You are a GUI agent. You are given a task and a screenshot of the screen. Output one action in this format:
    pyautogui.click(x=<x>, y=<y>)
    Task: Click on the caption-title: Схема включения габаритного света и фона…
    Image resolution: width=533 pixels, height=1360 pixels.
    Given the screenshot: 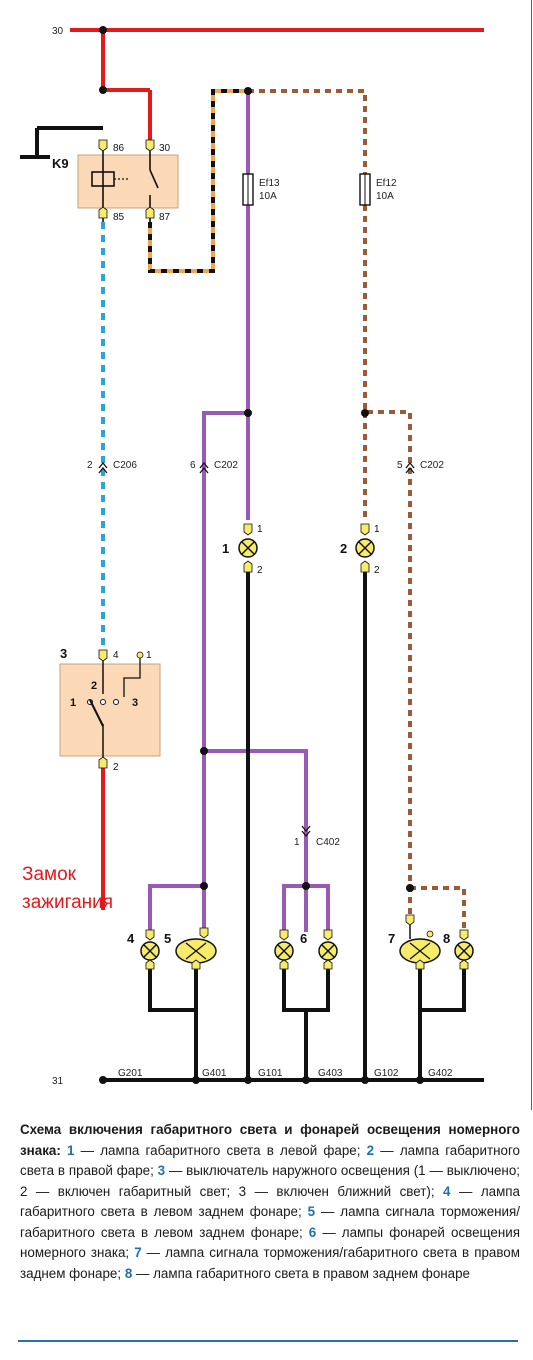 What is the action you would take?
    pyautogui.click(x=270, y=1140)
    